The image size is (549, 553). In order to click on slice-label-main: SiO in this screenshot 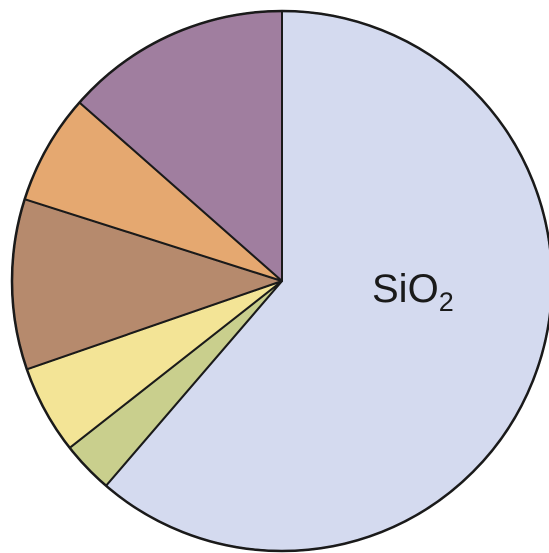, I will do `click(405, 289)`.